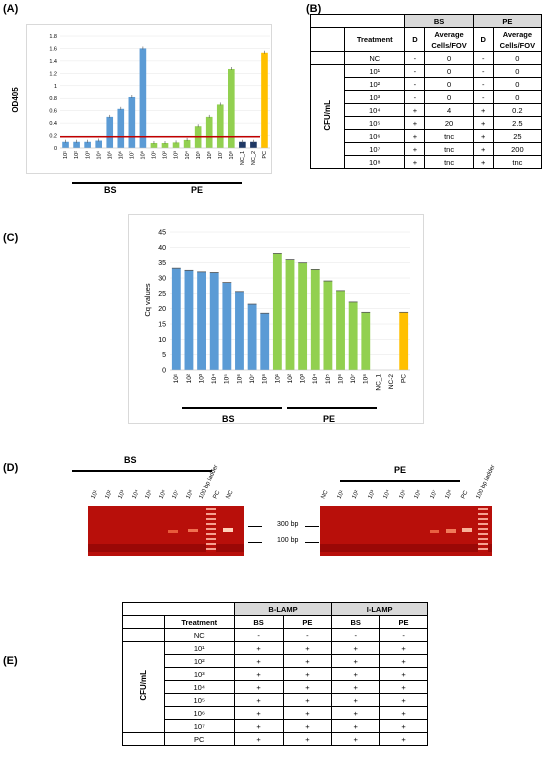  What do you see at coordinates (15, 100) in the screenshot?
I see `chart-a-ylabel: OD405` at bounding box center [15, 100].